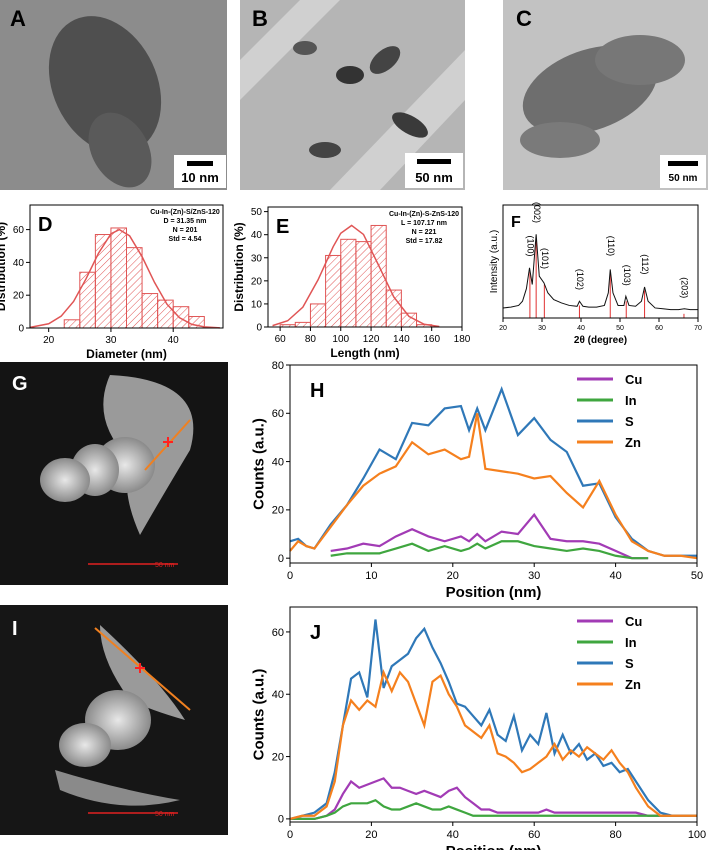  I want to click on peak-label: (103), so click(627, 275).